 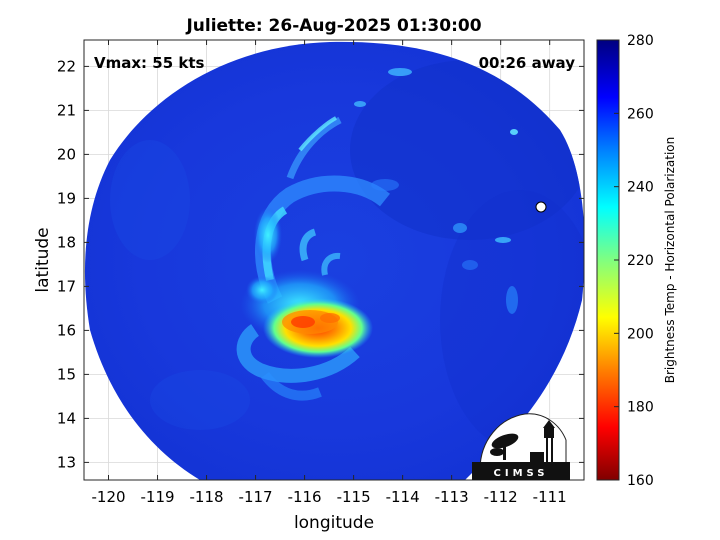 What do you see at coordinates (501, 497) in the screenshot?
I see `x-tick-label: -112` at bounding box center [501, 497].